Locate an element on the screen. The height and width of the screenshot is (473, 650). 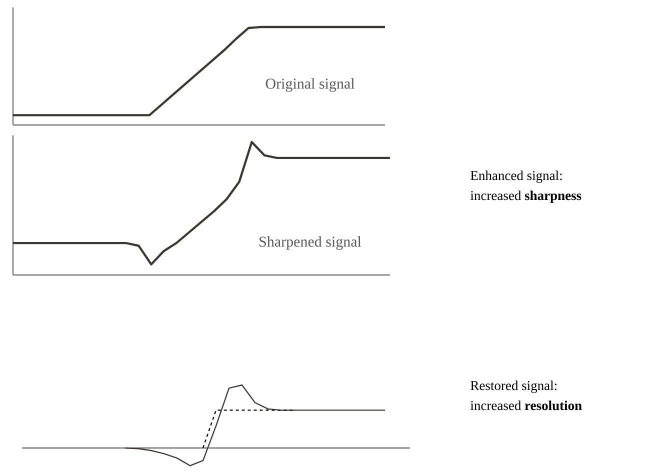
text: Restored signal: is located at coordinates (513, 386).